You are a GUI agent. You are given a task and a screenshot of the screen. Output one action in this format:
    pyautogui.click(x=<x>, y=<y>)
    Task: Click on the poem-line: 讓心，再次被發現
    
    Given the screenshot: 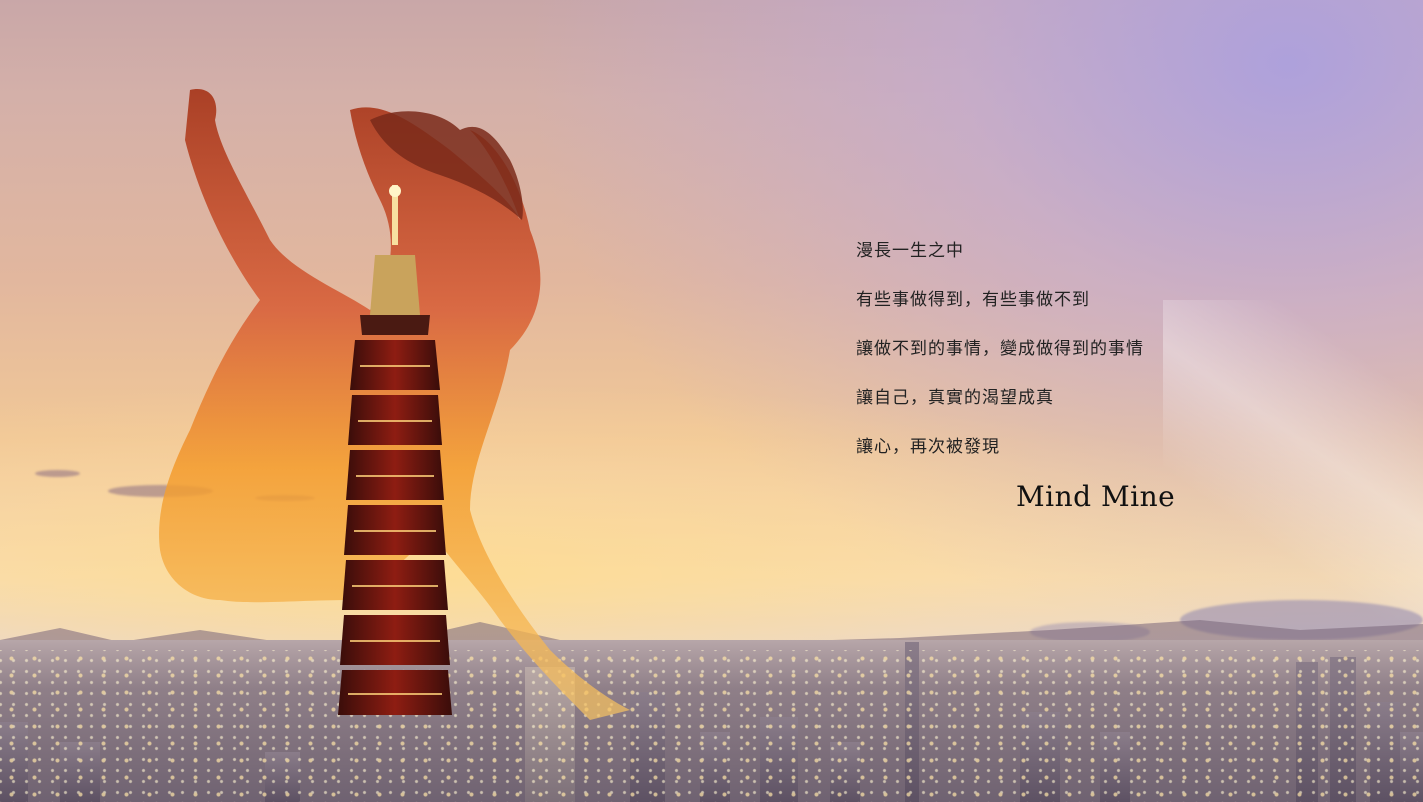 What is the action you would take?
    pyautogui.click(x=928, y=447)
    